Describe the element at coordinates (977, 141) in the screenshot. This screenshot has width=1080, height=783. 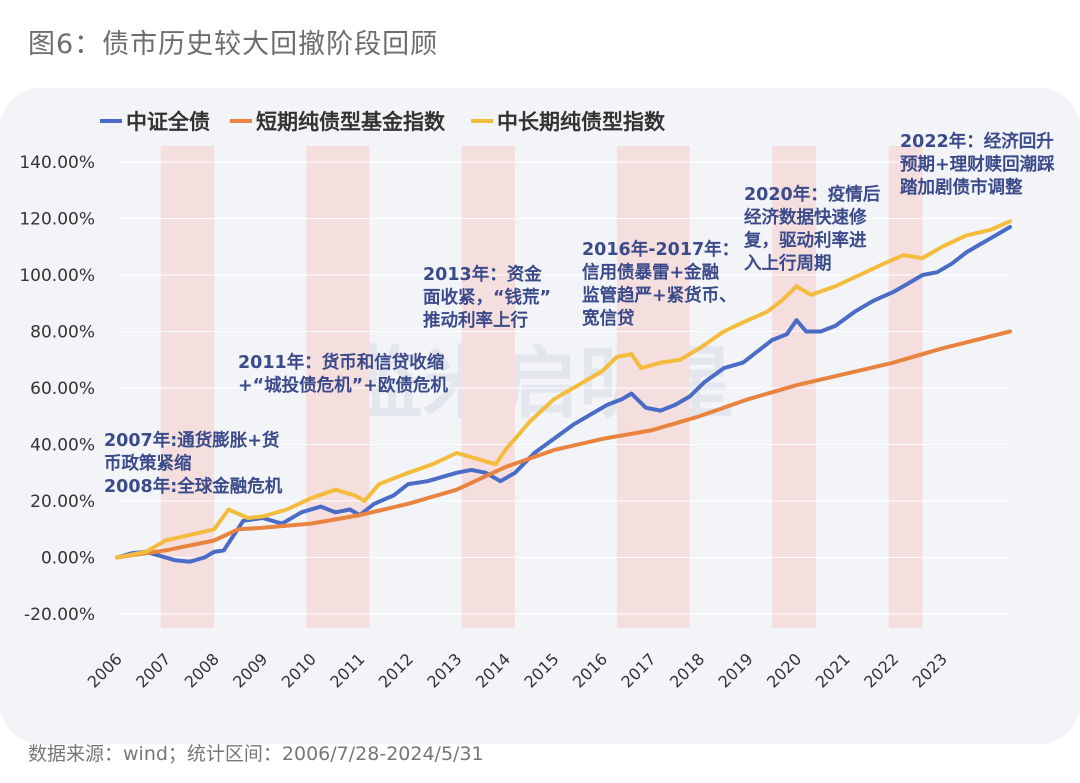
I see `annotation-6-line: 2022年：经济回升` at that location.